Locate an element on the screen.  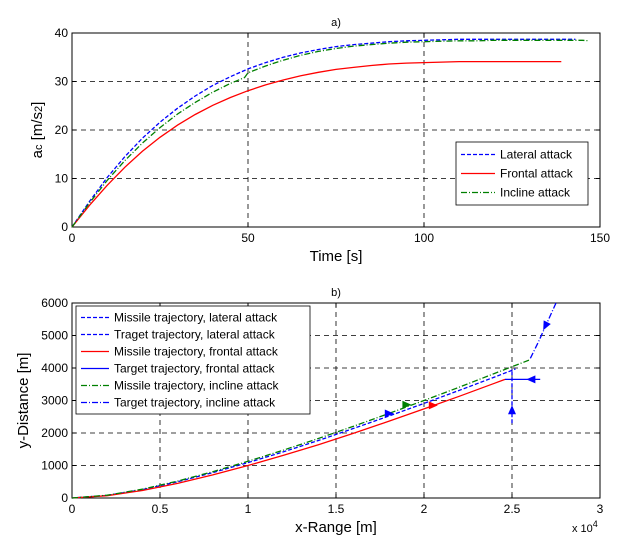
x-tick-label: 150 is located at coordinates (600, 238).